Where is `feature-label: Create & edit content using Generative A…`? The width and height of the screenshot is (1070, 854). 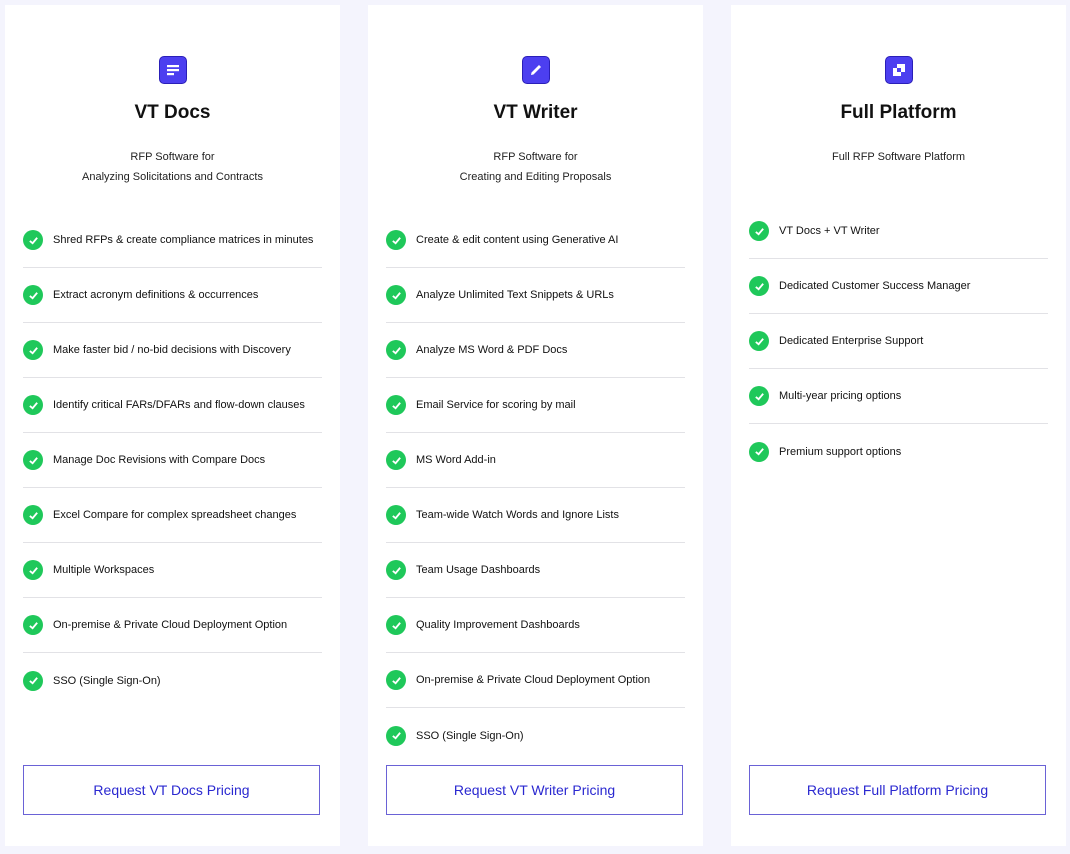 feature-label: Create & edit content using Generative A… is located at coordinates (517, 240).